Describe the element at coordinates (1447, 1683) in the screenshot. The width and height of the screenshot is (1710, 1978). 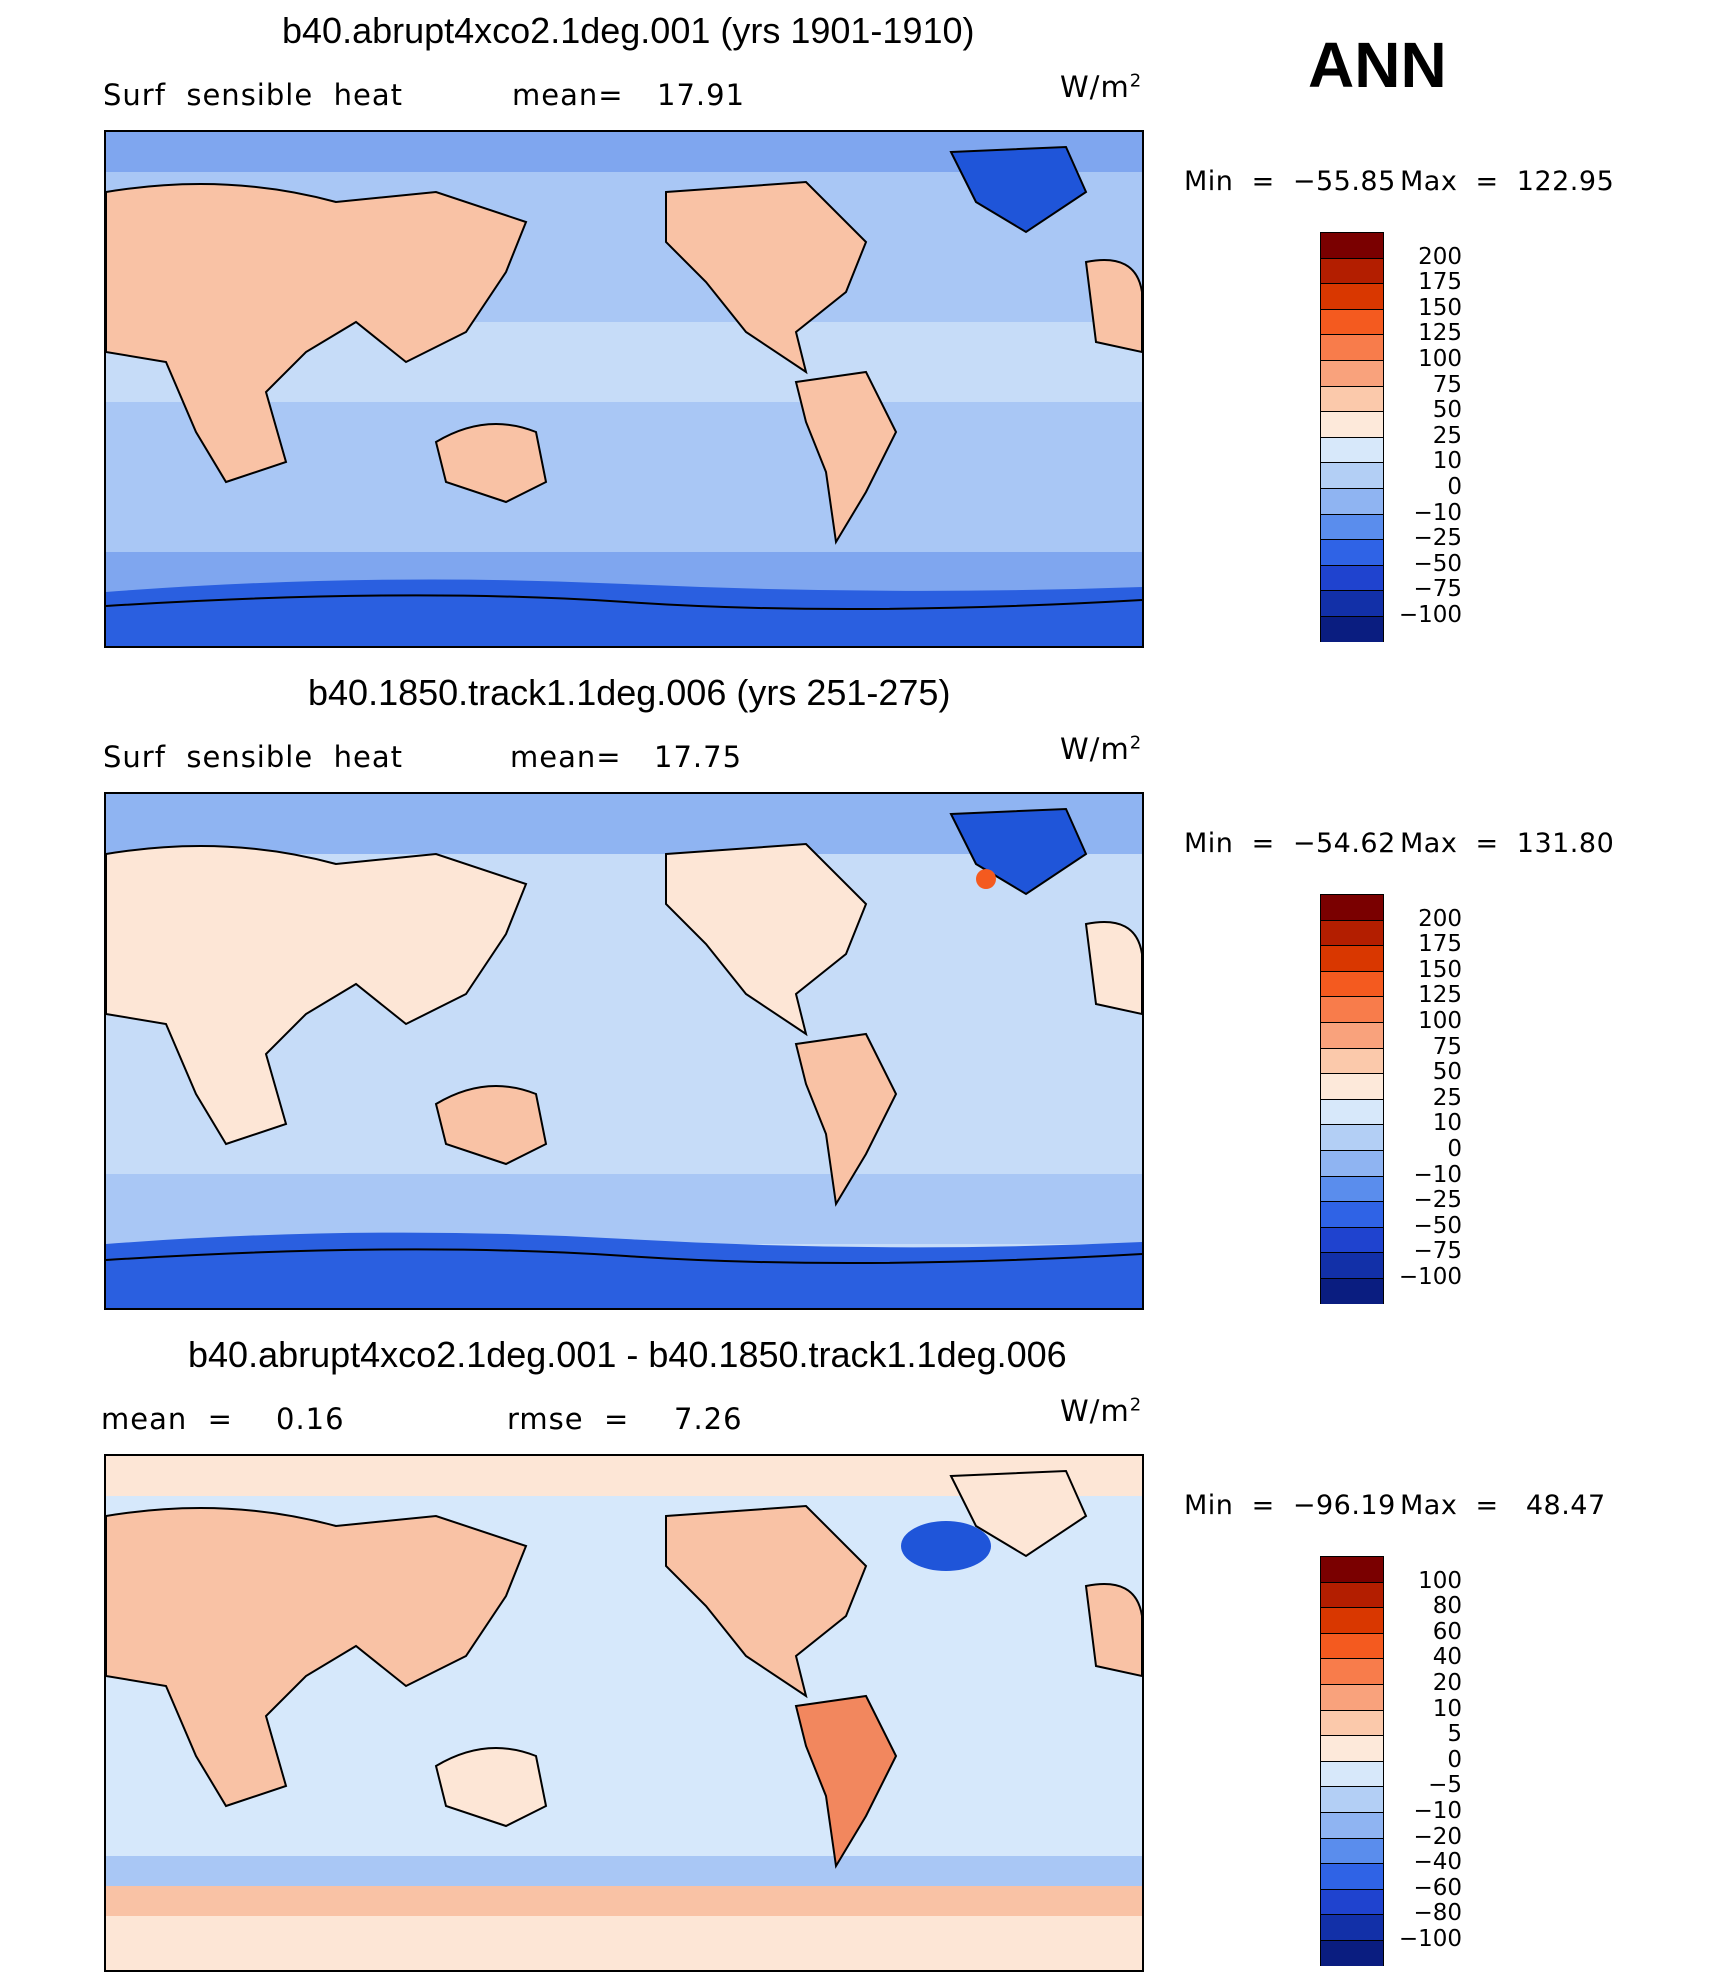
I see `colorbar-tick-label: 20` at that location.